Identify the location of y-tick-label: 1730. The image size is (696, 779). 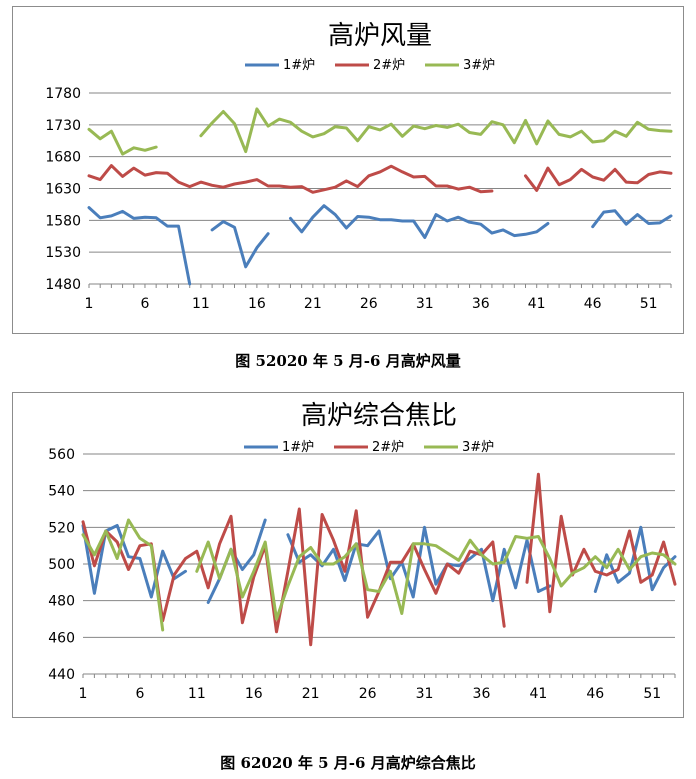
(63, 126).